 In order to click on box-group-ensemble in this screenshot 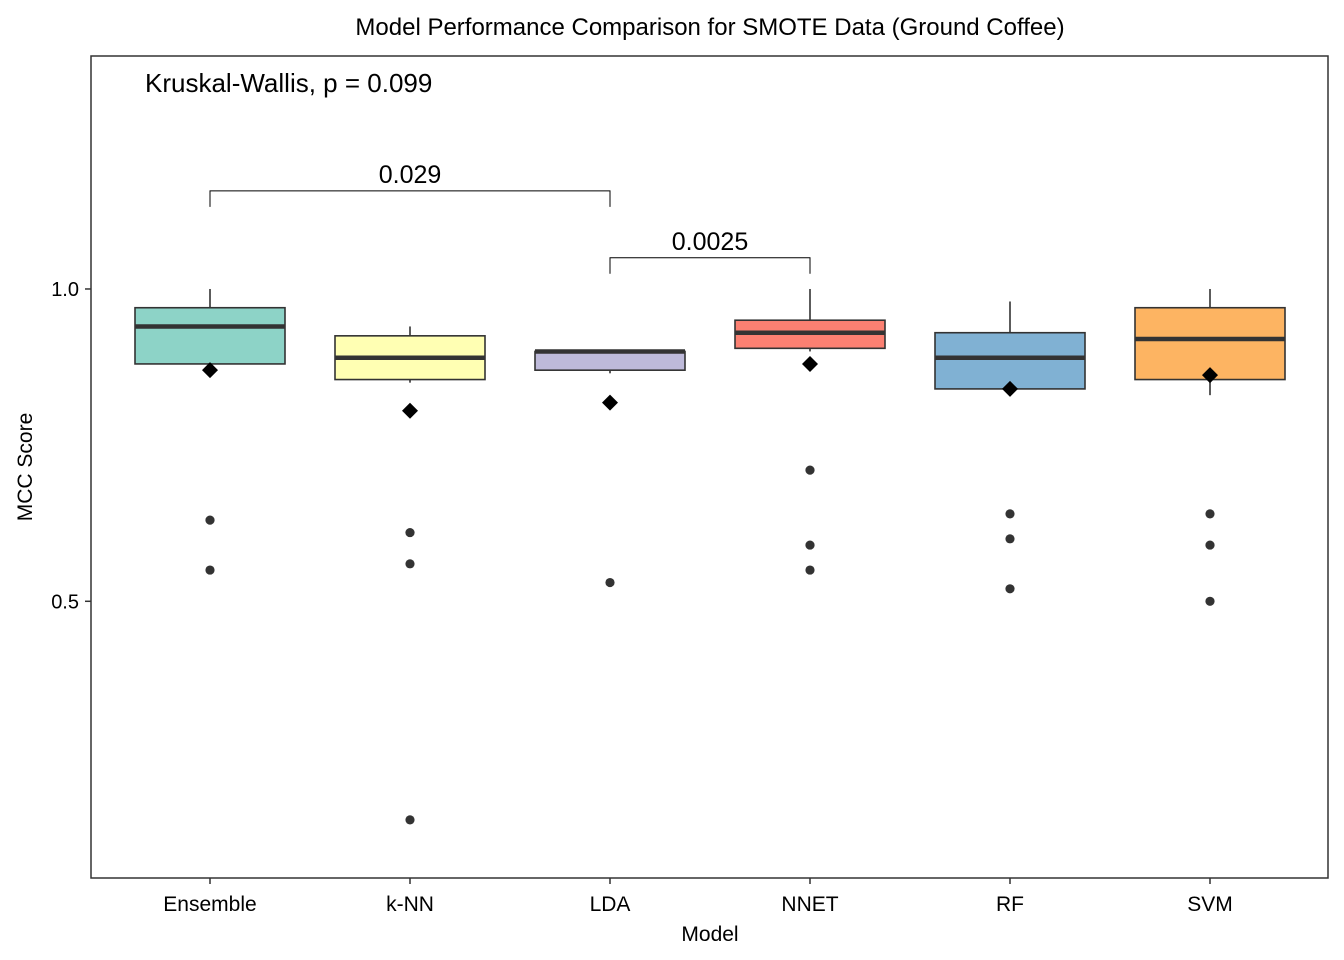, I will do `click(210, 431)`.